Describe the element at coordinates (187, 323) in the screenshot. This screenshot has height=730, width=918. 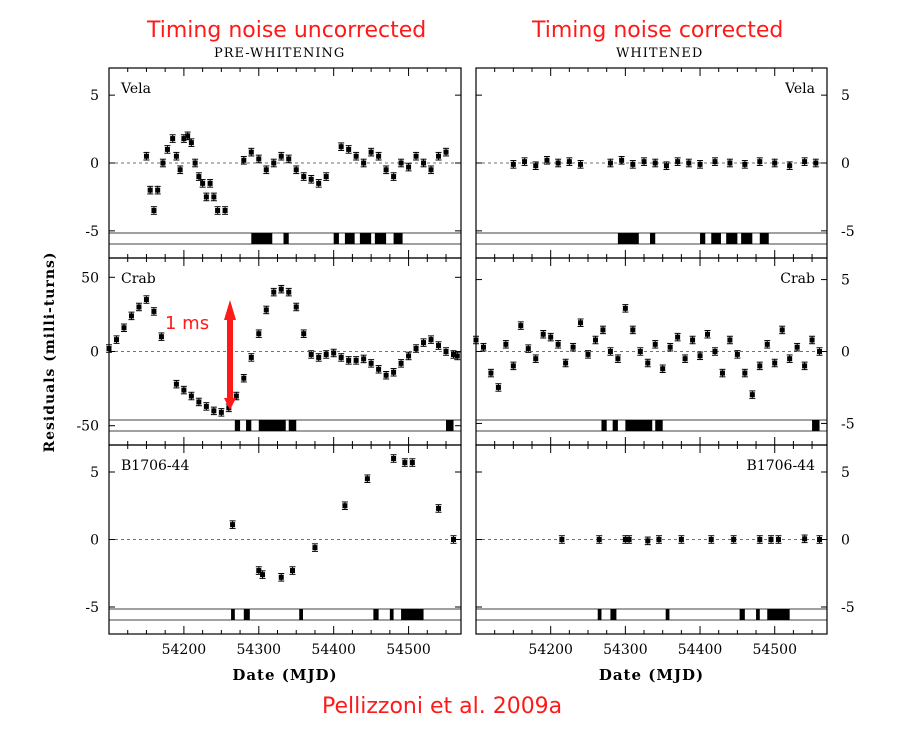
I see `annotation-label: 1 ms` at that location.